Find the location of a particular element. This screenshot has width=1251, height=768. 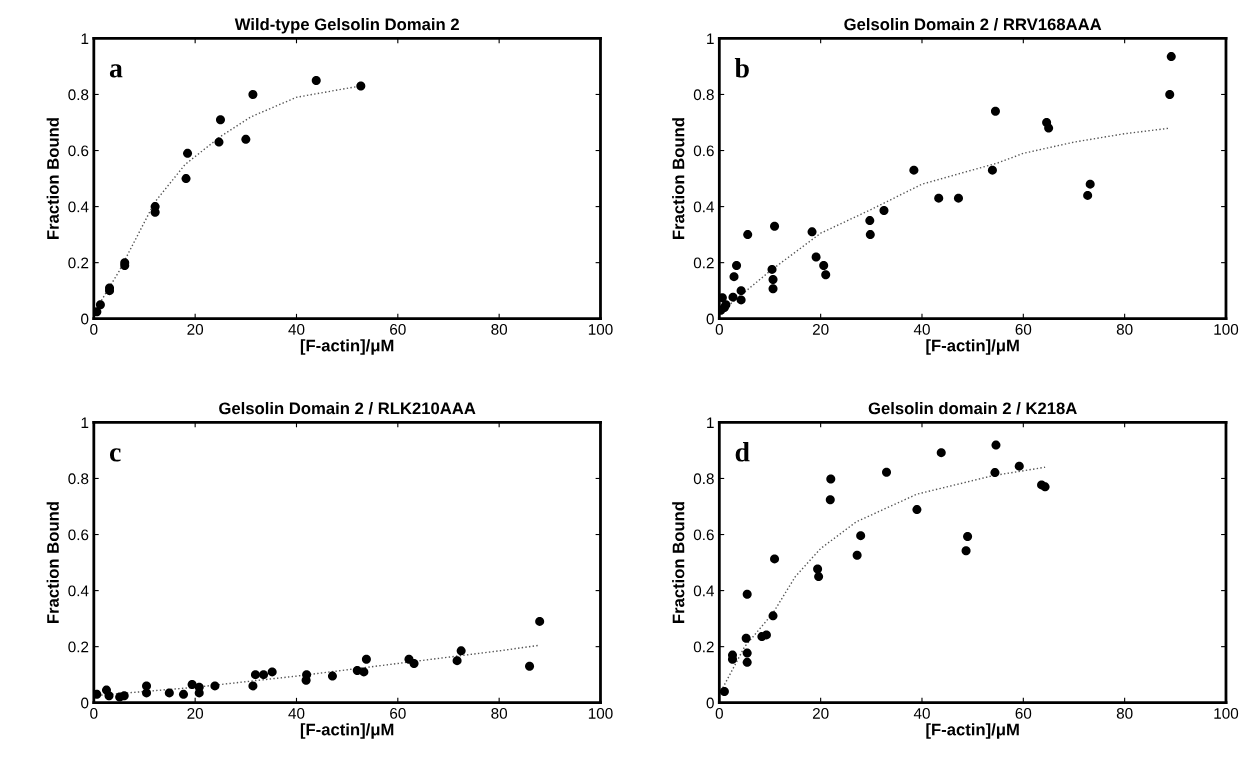

chart-title: Gelsolin domain 2 / K218A is located at coordinates (972, 408).